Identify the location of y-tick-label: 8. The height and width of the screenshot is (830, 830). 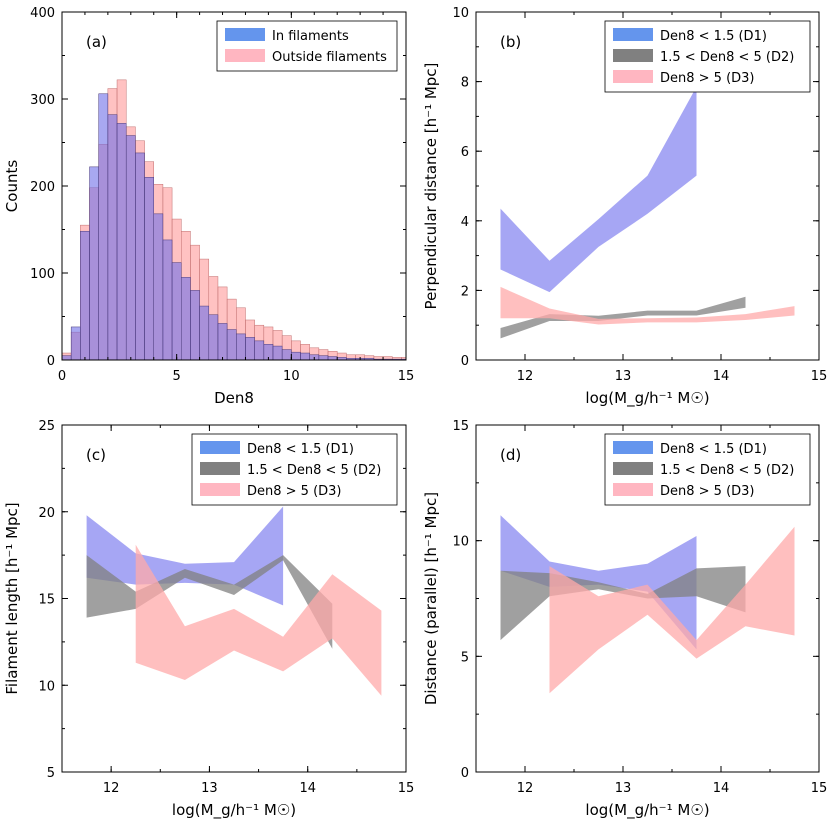
(465, 83).